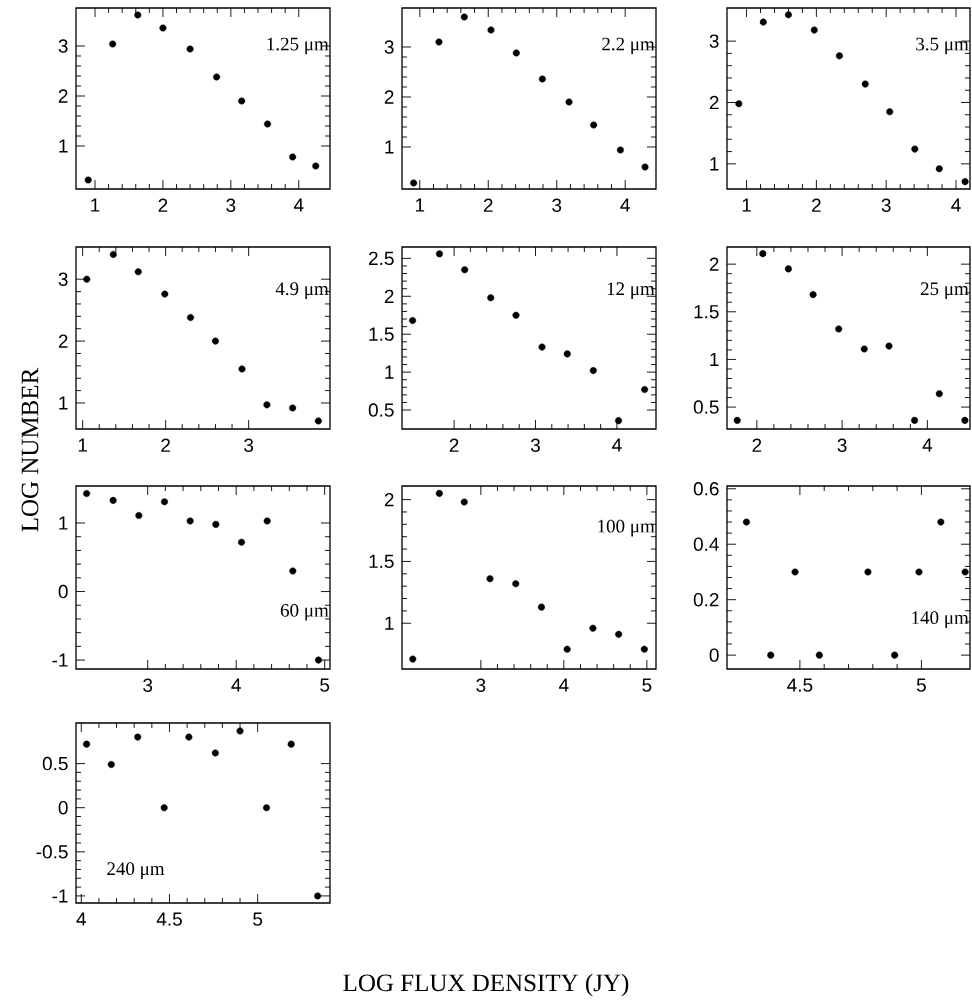  What do you see at coordinates (55, 763) in the screenshot?
I see `y-tick-label: 0.5` at bounding box center [55, 763].